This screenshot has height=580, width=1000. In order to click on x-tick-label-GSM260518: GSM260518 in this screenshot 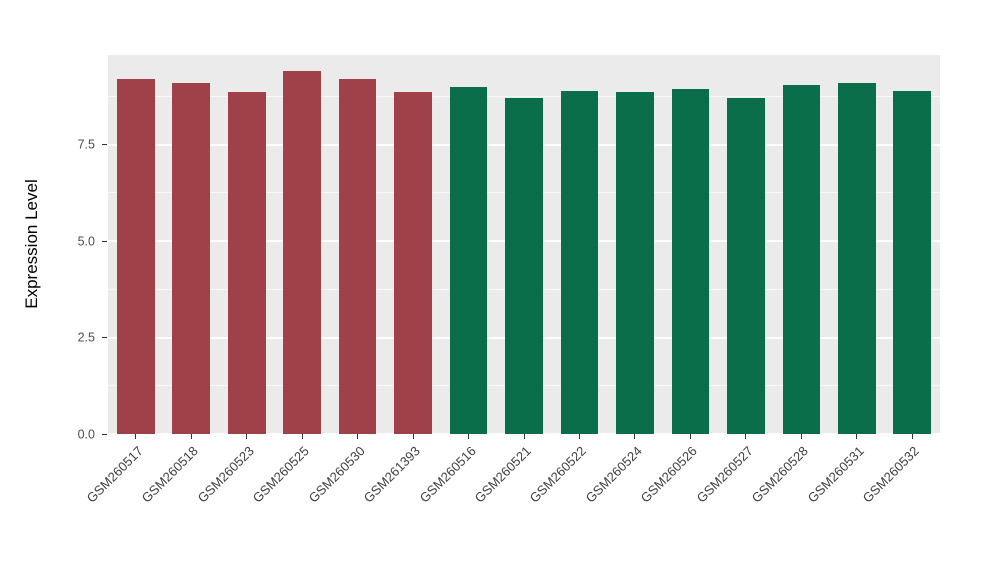, I will do `click(170, 474)`.